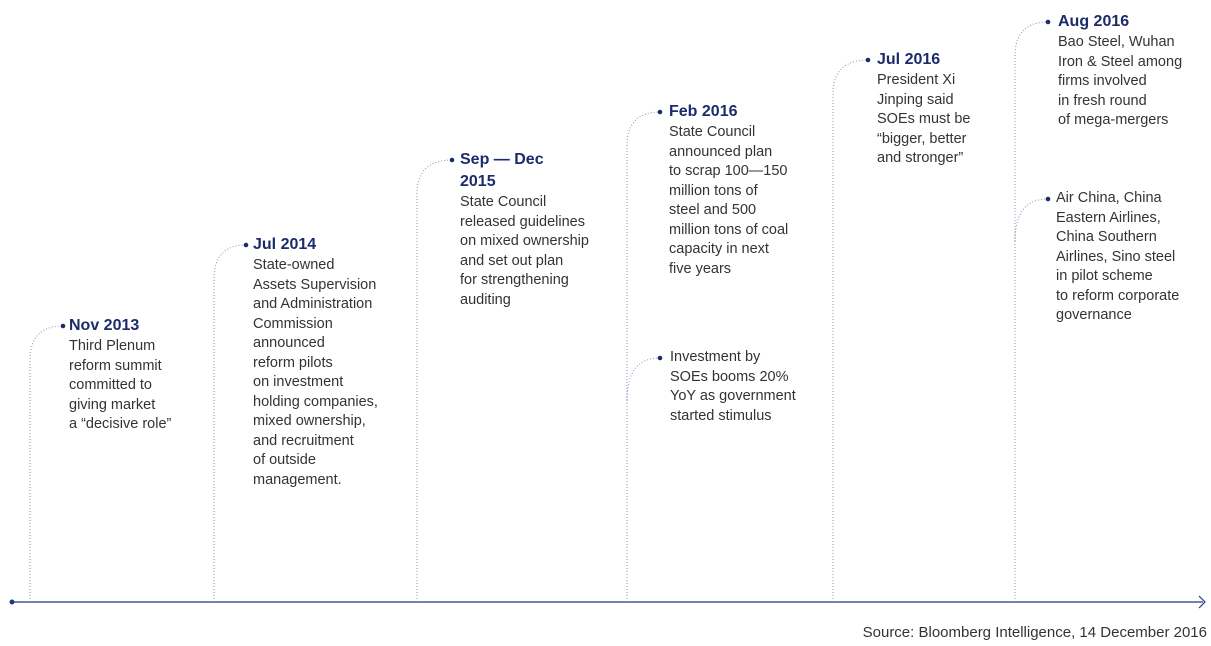 The height and width of the screenshot is (646, 1211). I want to click on event-text: auditing, so click(485, 299).